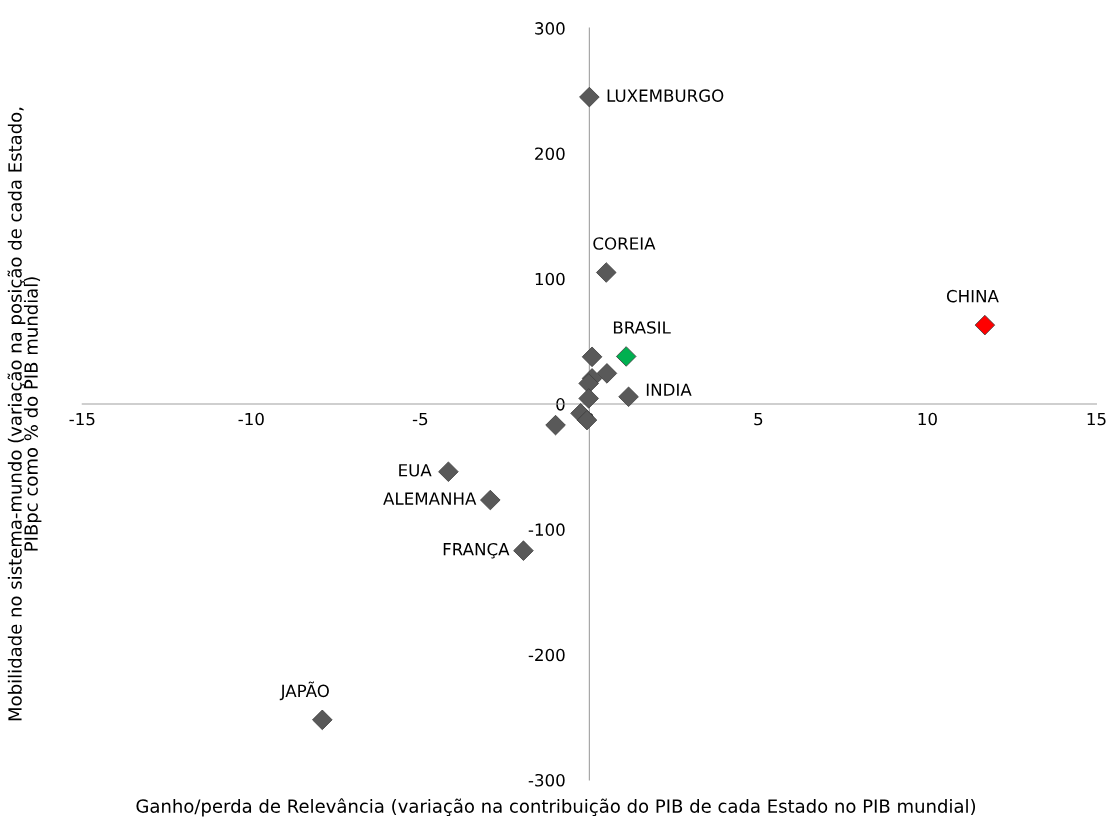 Image resolution: width=1112 pixels, height=828 pixels. I want to click on y-tick-label: 300, so click(550, 28).